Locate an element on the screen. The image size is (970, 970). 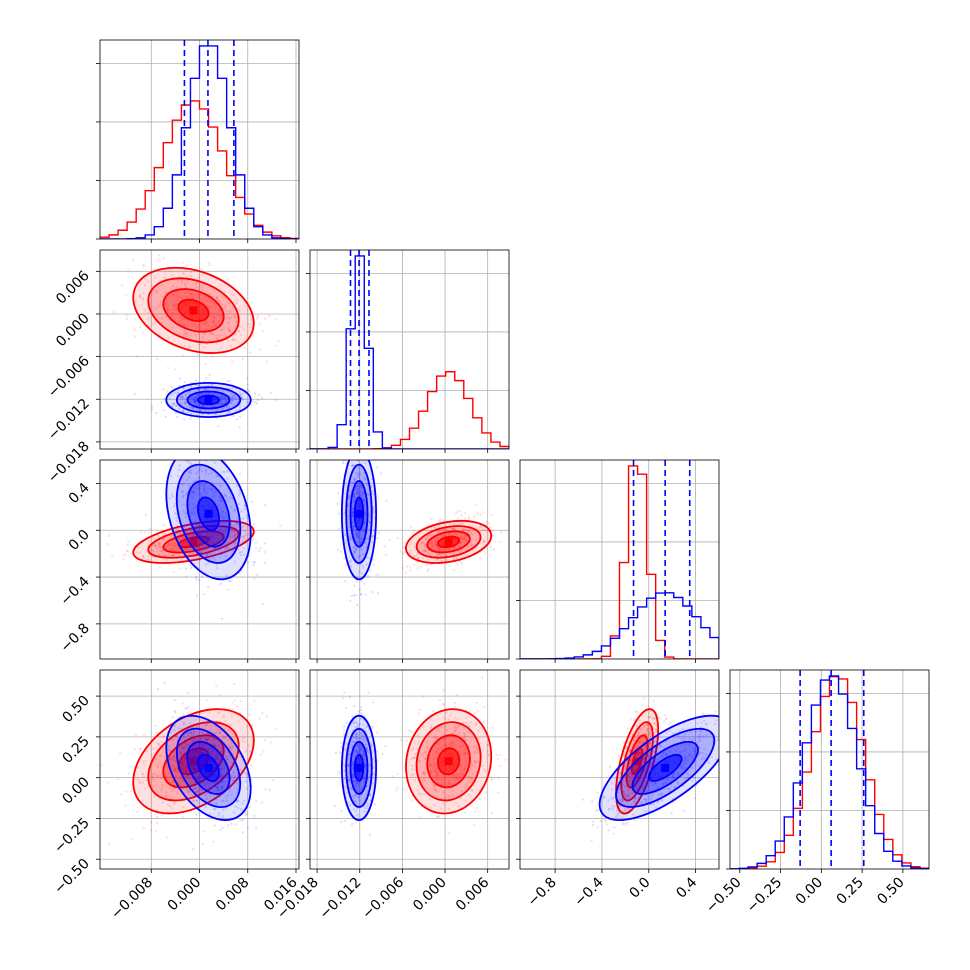
panel-content is located at coordinates (199, 349).